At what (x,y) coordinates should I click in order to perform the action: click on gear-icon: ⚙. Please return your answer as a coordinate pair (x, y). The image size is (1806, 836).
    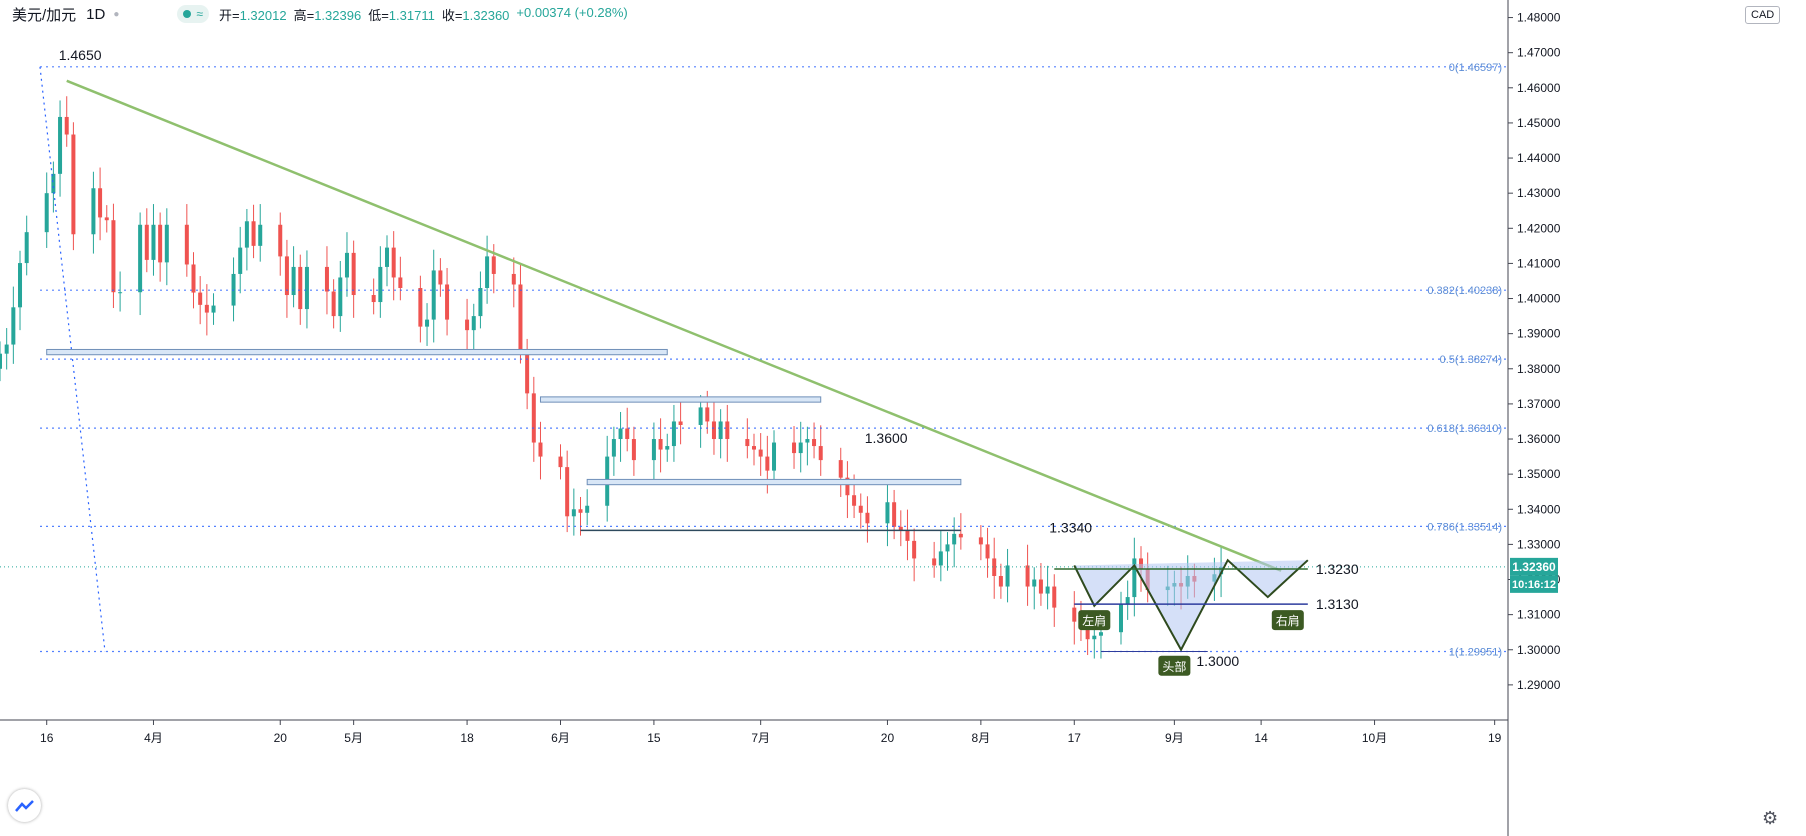
    Looking at the image, I should click on (1770, 818).